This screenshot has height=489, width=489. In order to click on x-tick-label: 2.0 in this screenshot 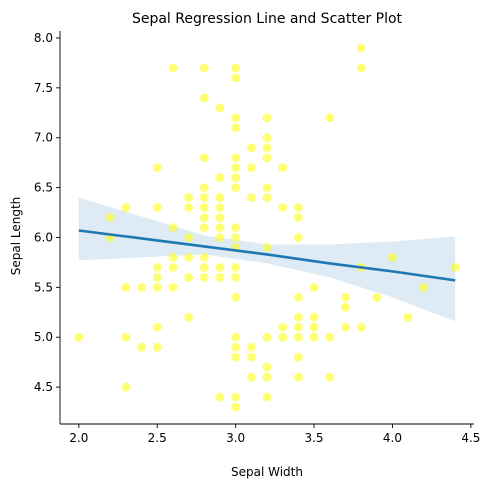, I will do `click(78, 438)`.